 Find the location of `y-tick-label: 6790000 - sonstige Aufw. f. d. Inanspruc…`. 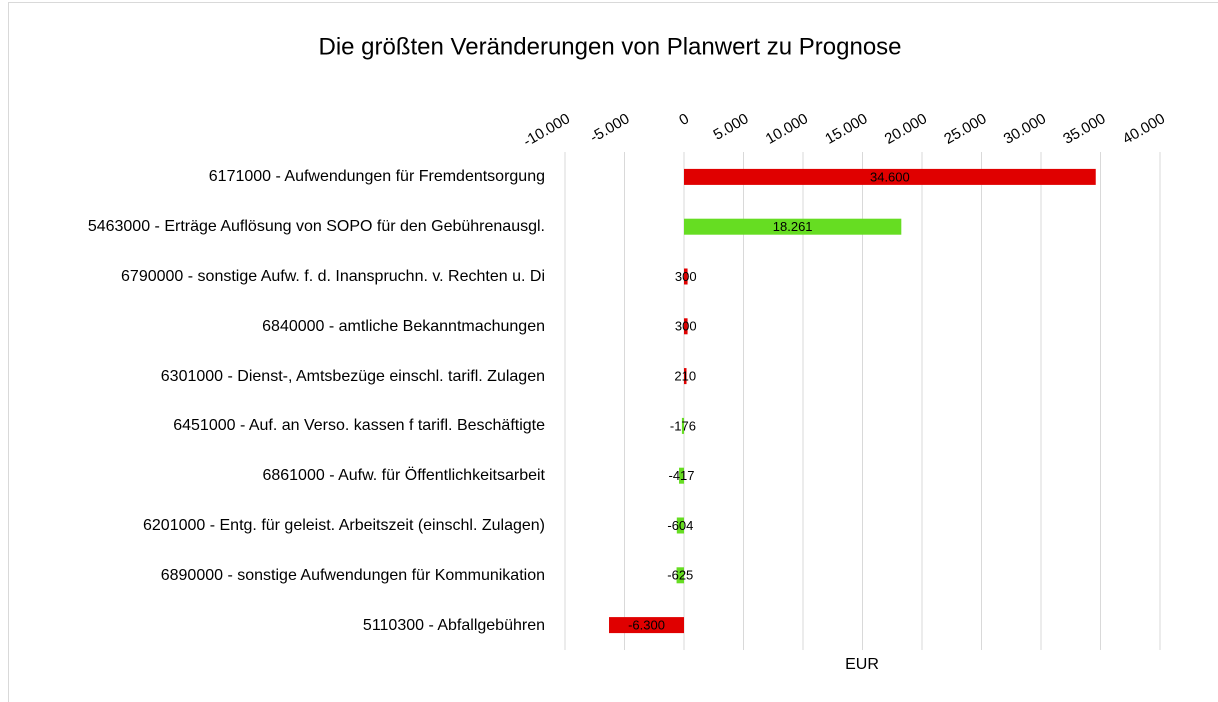

y-tick-label: 6790000 - sonstige Aufw. f. d. Inanspruc… is located at coordinates (333, 276).